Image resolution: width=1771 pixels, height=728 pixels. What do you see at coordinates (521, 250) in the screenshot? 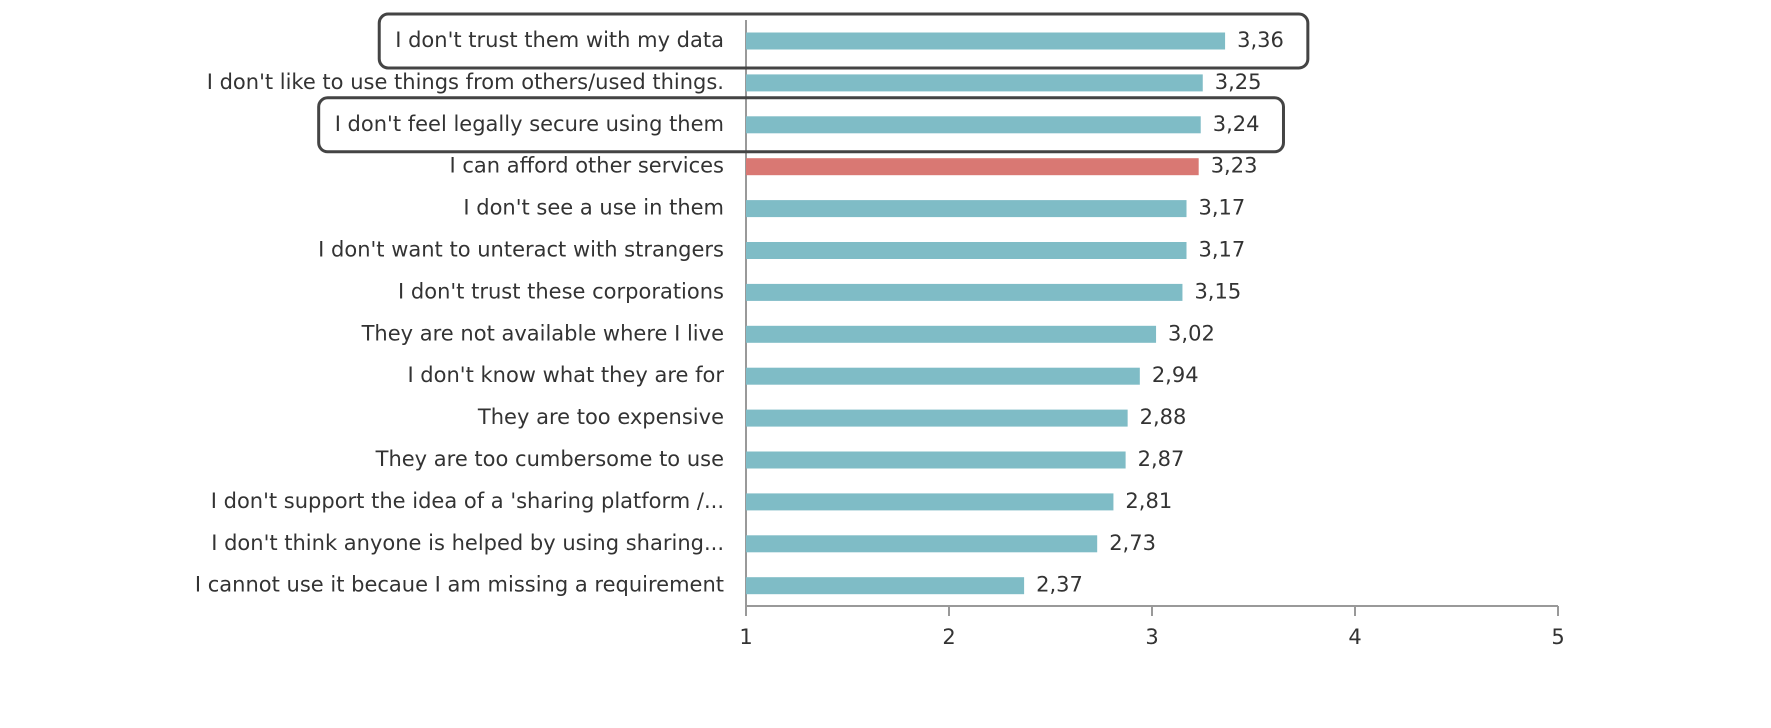
I see `category-label: I don't want to unteract with strangers` at bounding box center [521, 250].